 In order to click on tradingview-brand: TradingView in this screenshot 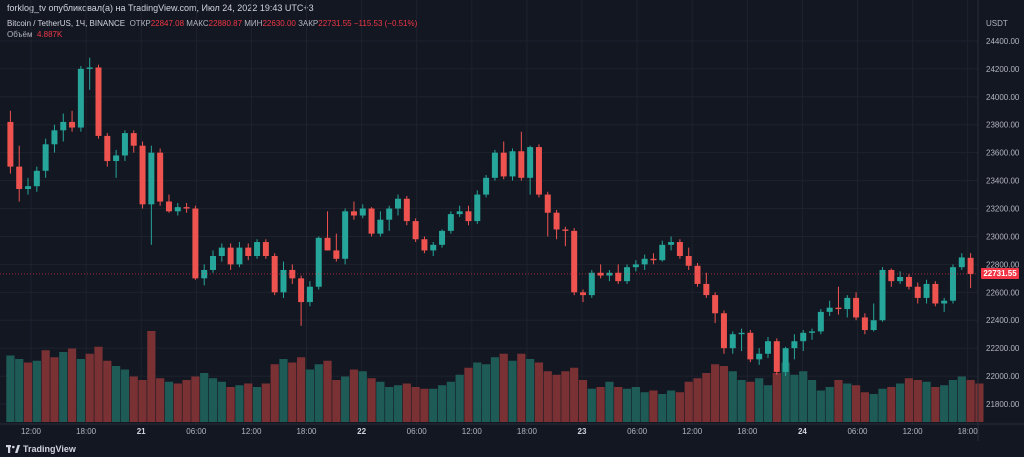, I will do `click(41, 449)`.